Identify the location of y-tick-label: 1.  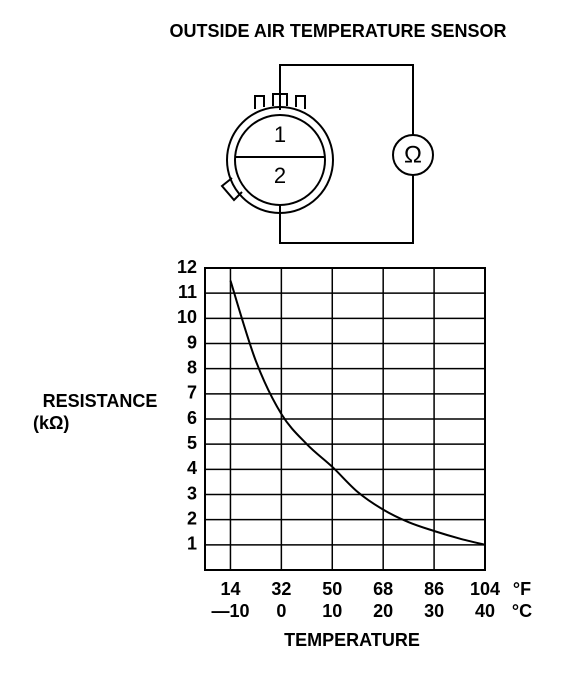
(192, 544).